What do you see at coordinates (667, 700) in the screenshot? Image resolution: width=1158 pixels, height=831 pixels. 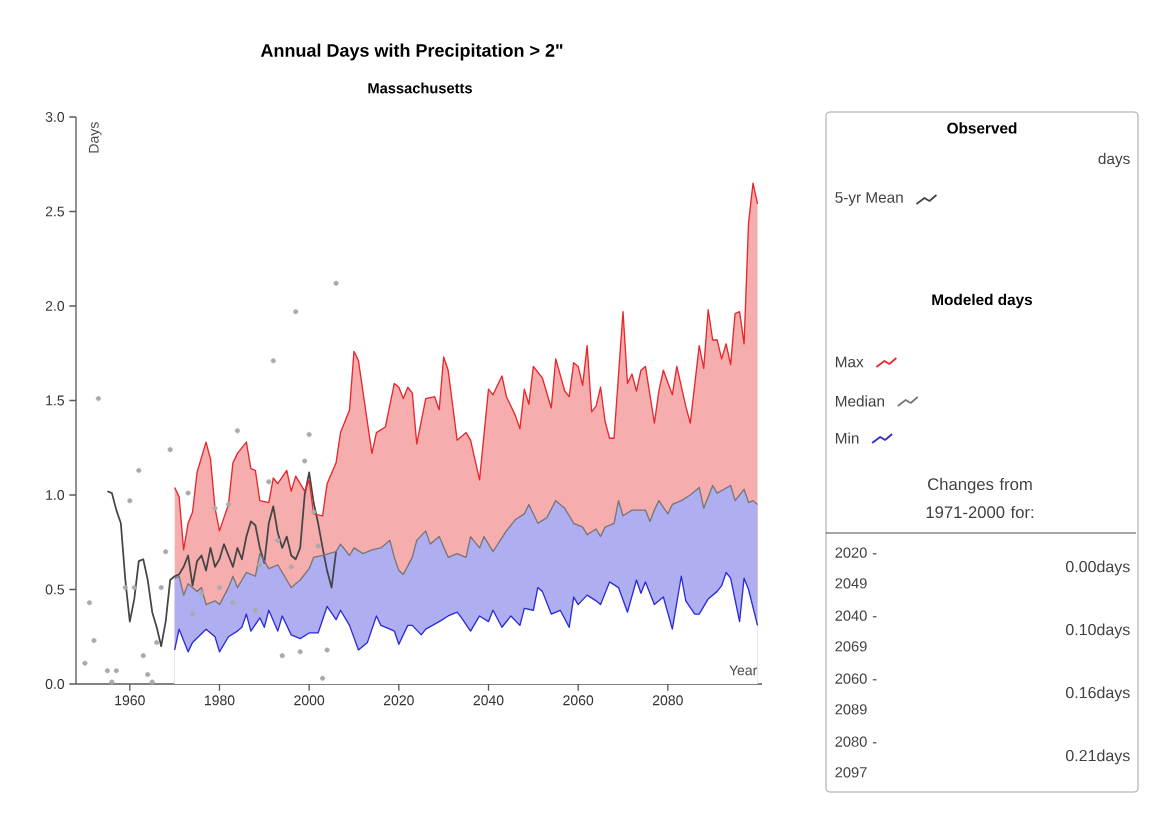 I see `x-tick-label: 2080` at bounding box center [667, 700].